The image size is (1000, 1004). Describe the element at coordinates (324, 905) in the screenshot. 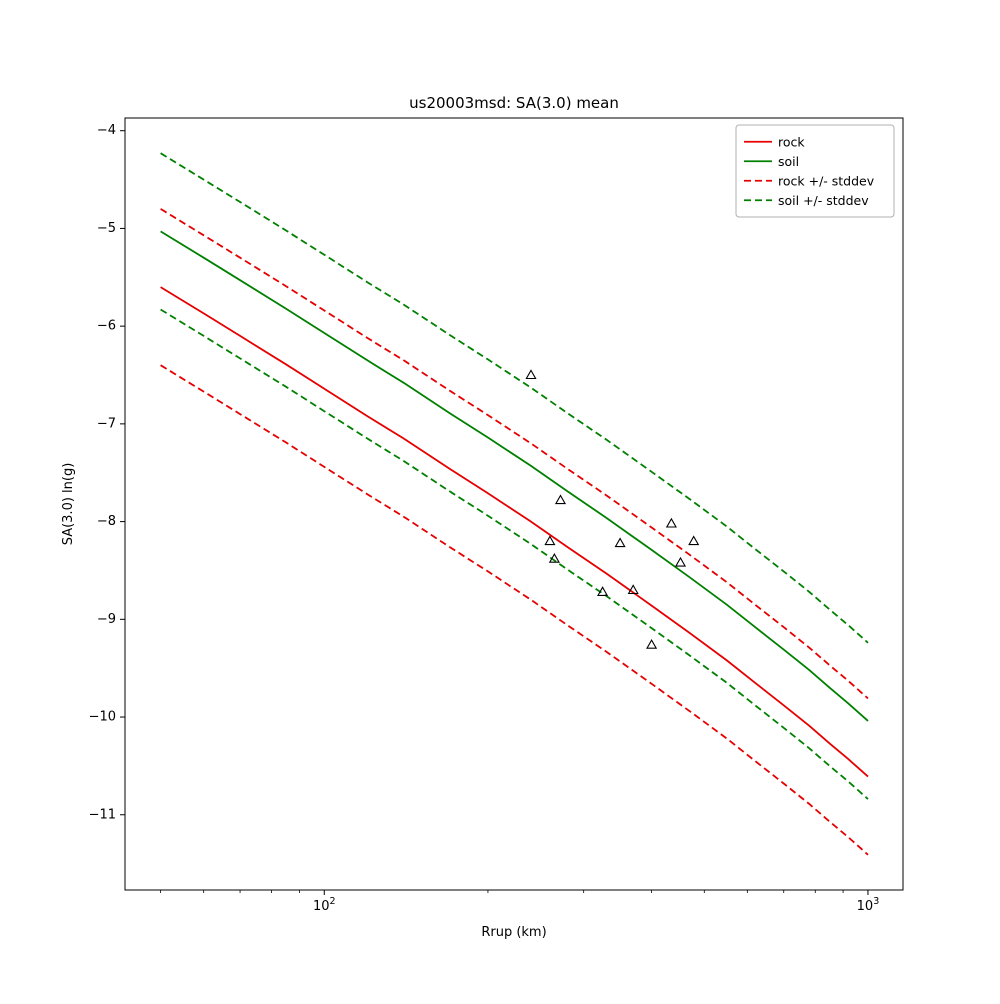

I see `x-tick-label: 10²` at that location.